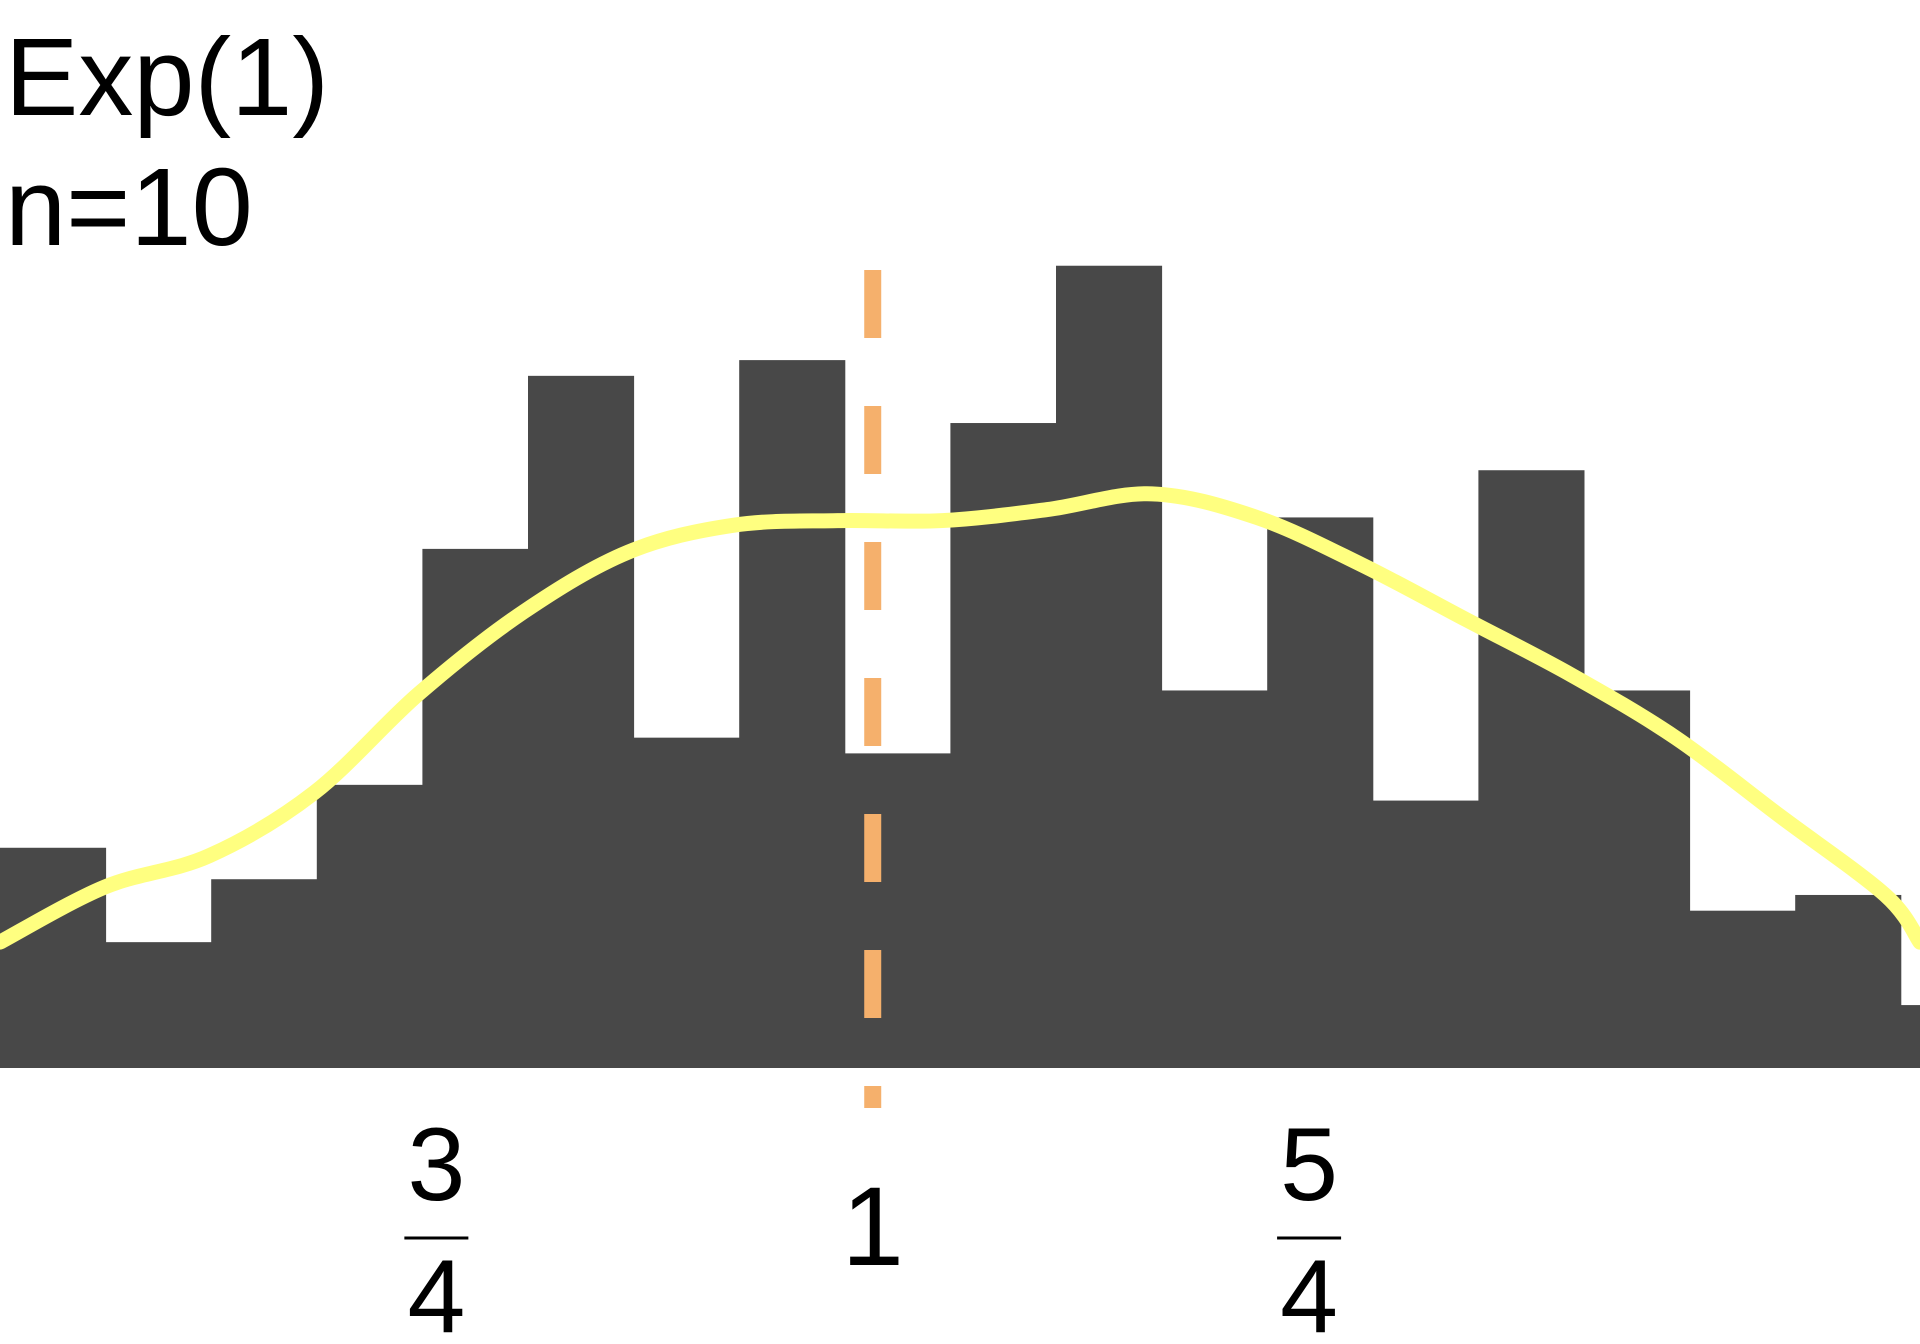 The image size is (1920, 1344). I want to click on chart-subtitle: n=10, so click(129, 207).